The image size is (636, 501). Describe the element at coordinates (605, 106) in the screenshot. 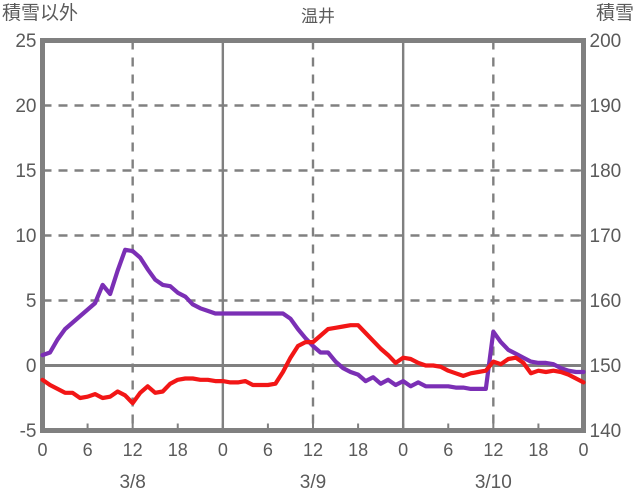

I see `y-axis-right-tick: 190` at that location.